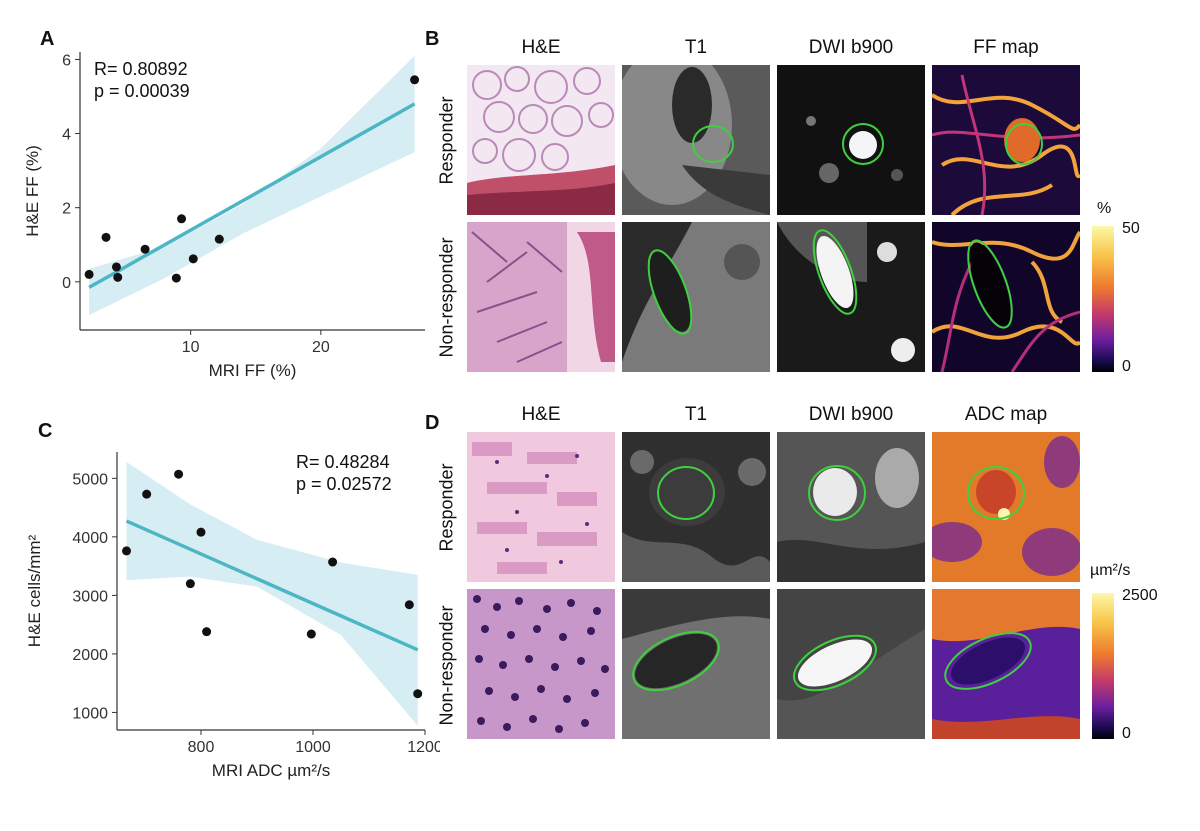 The width and height of the screenshot is (1200, 831). What do you see at coordinates (1104, 208) in the screenshot?
I see `colorbar-unit-b: %` at bounding box center [1104, 208].